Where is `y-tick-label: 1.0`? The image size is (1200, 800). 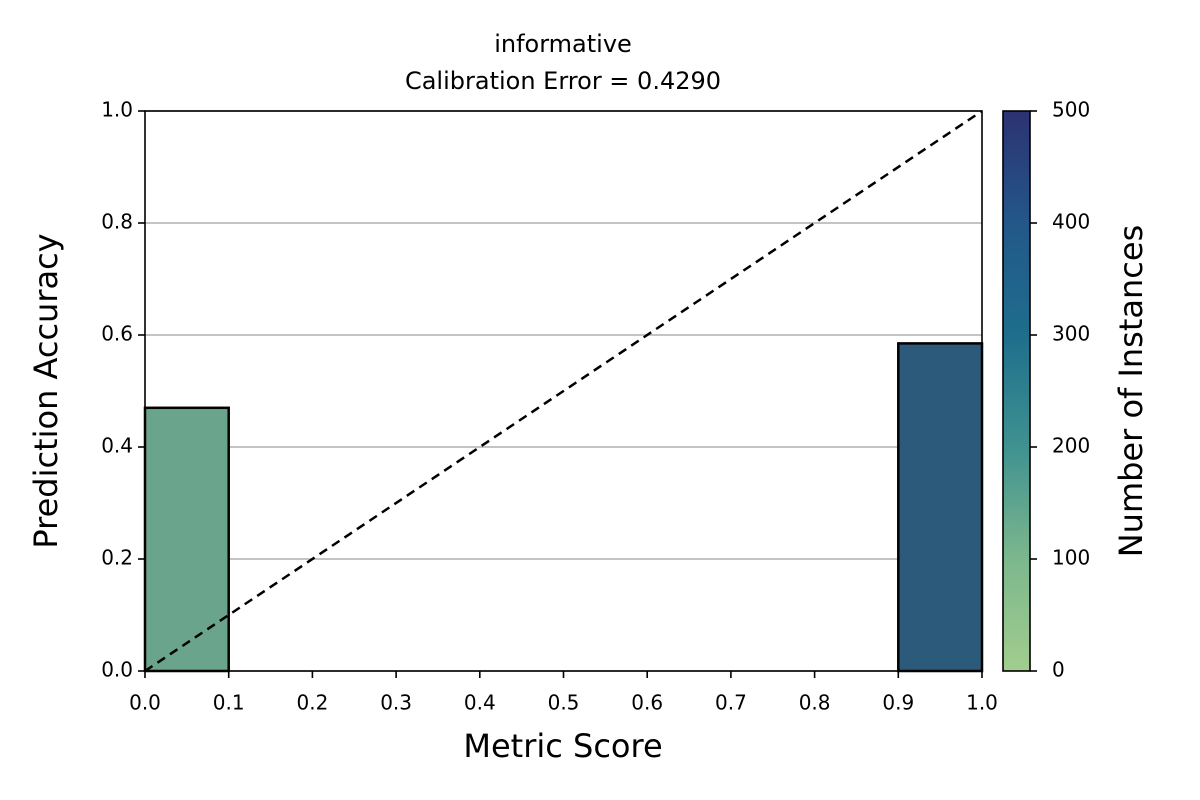
y-tick-label: 1.0 is located at coordinates (117, 110).